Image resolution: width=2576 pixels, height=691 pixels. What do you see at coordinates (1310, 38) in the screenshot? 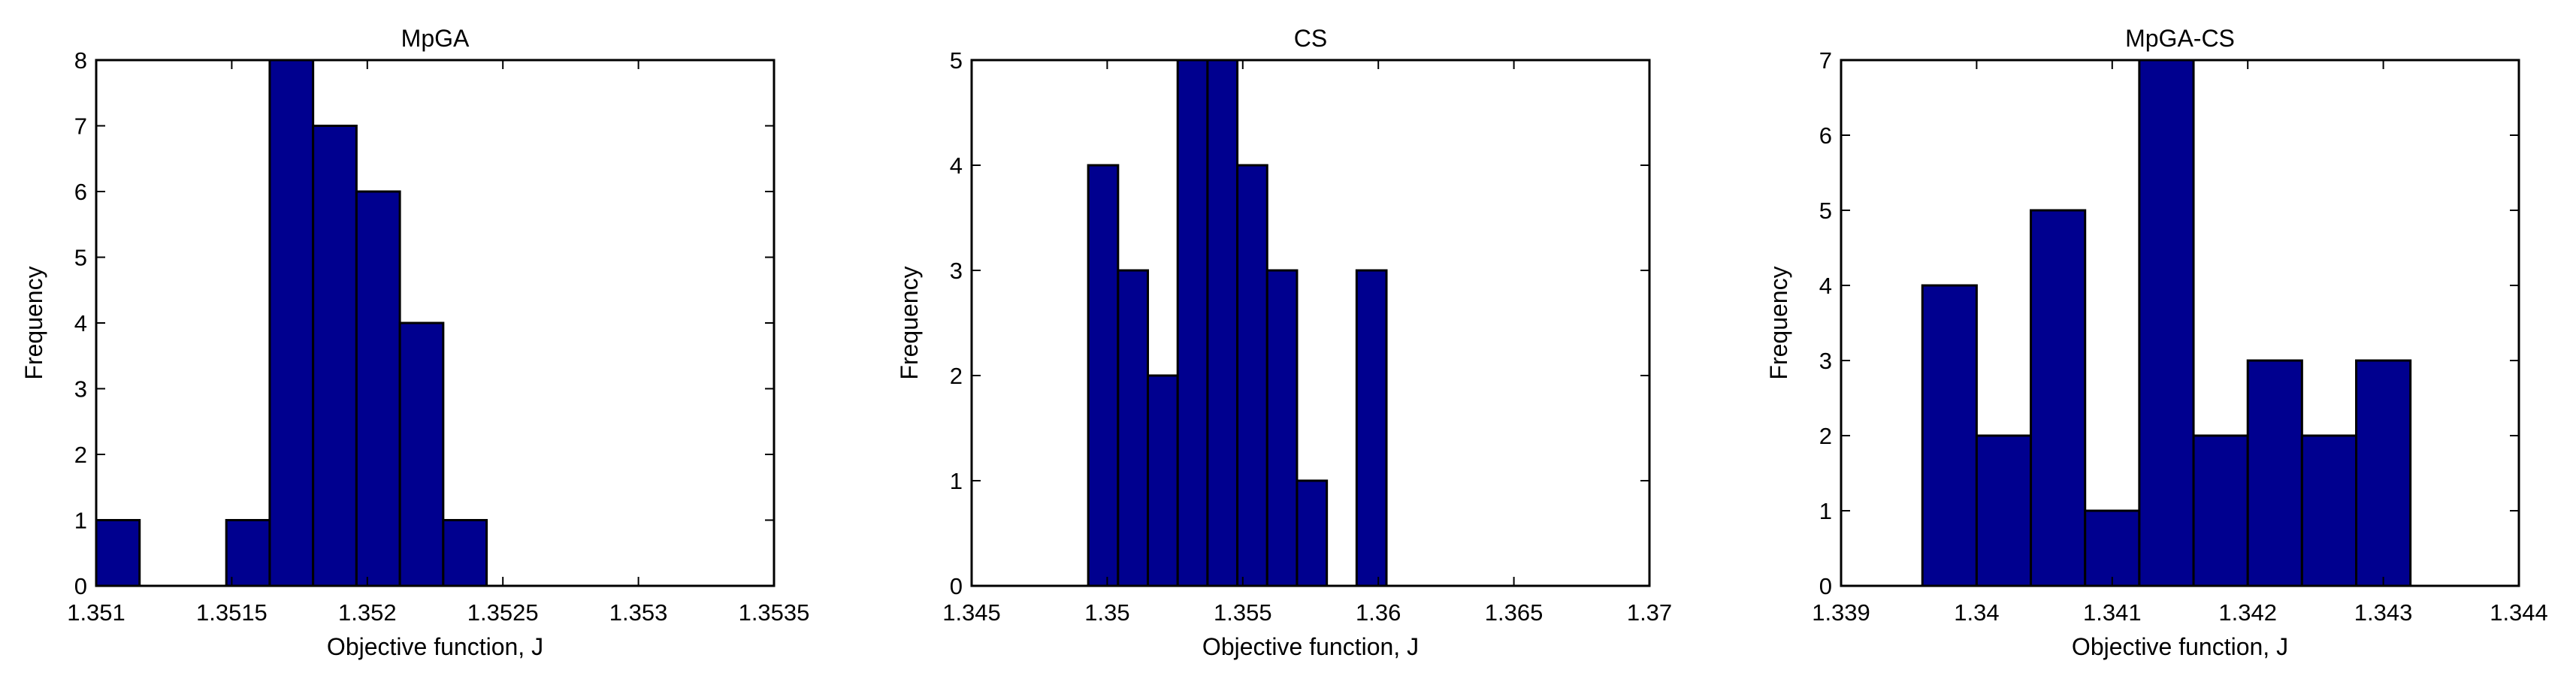
I see `chart-title: CS` at bounding box center [1310, 38].